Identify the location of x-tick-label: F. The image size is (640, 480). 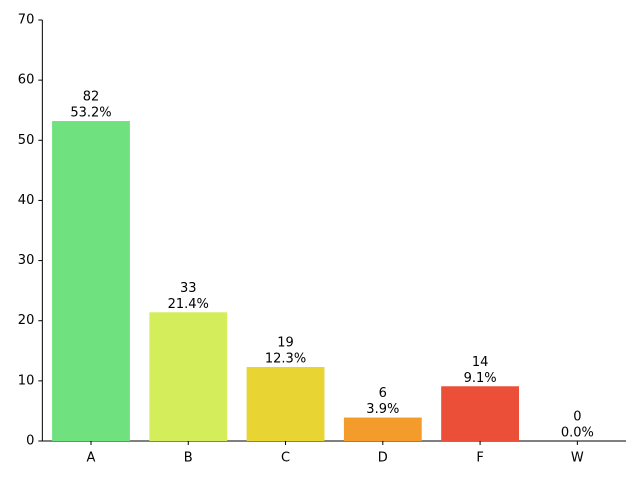
(479, 458).